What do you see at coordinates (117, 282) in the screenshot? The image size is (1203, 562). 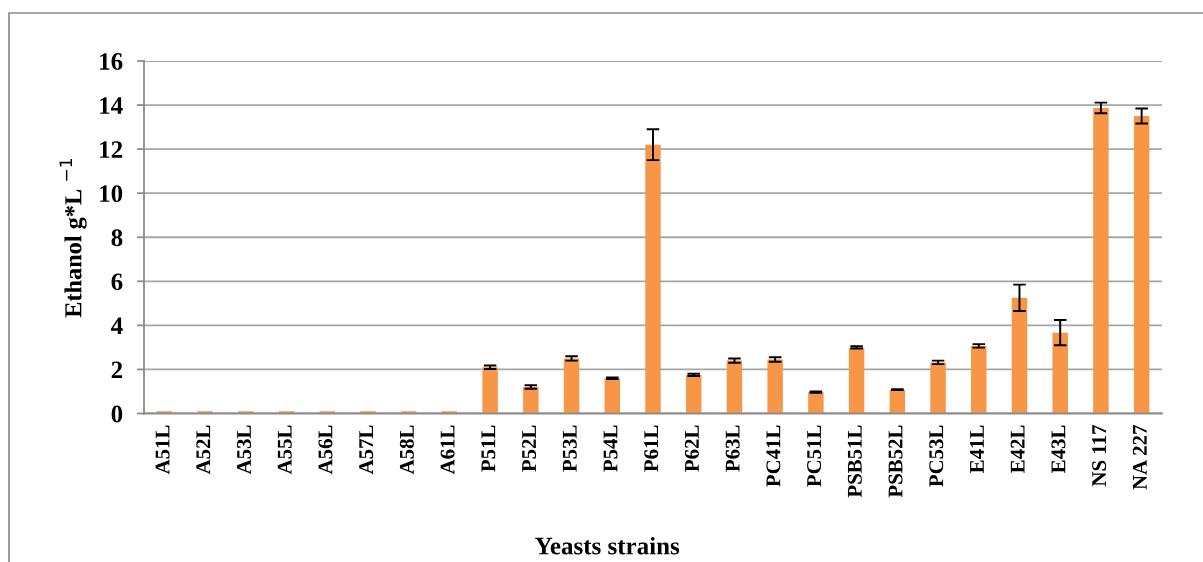 I see `y-tick-label: 6` at bounding box center [117, 282].